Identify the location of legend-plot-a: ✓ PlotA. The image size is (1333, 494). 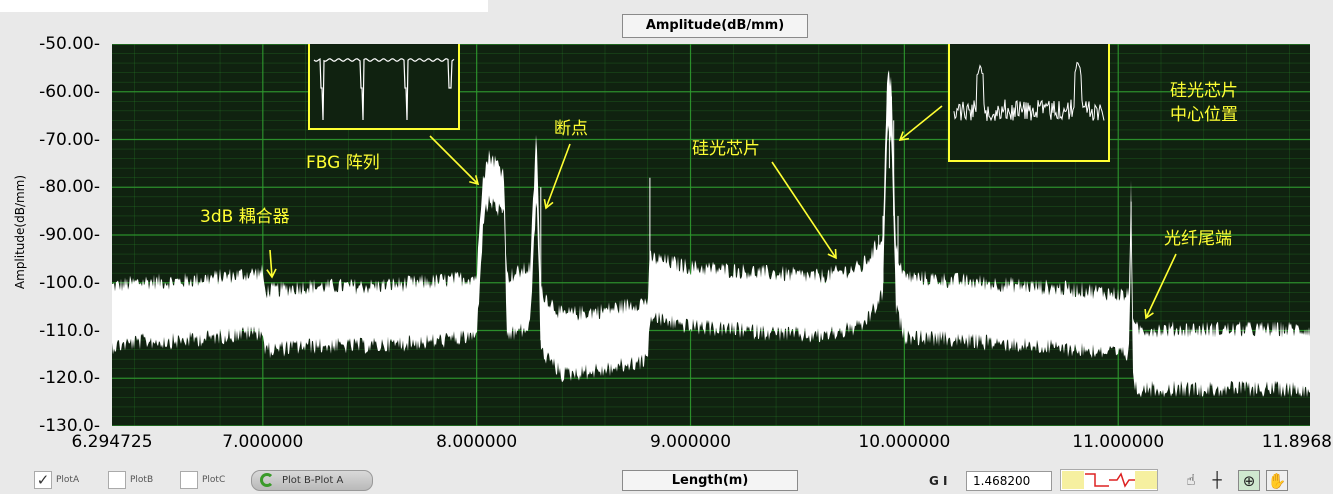
(56, 480).